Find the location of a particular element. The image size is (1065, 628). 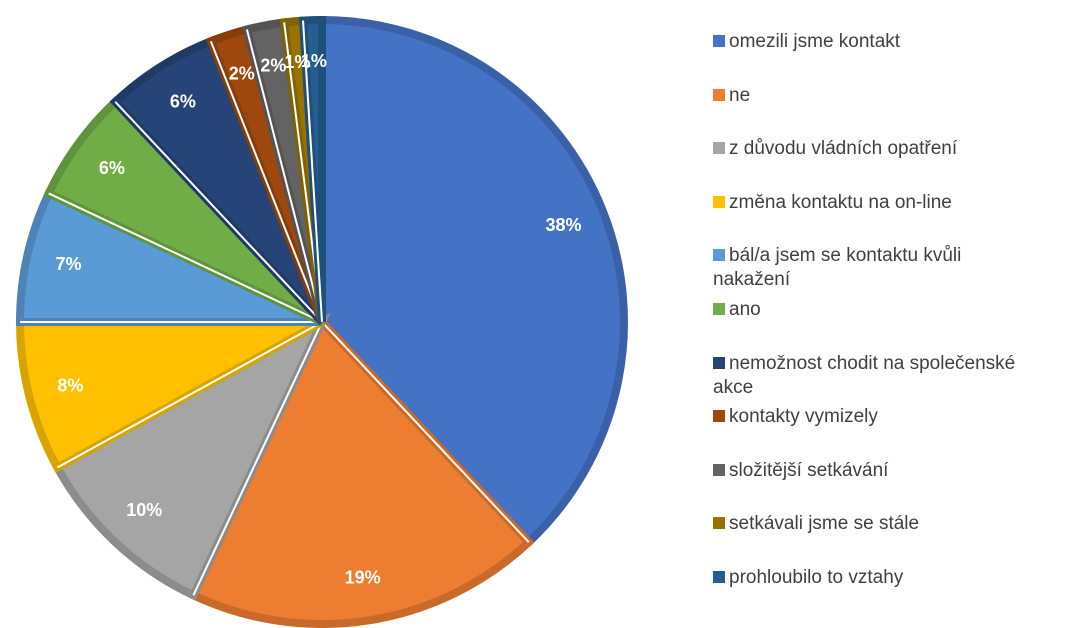

legend-label: bál/a jsem se kontaktu kvůli nakažení is located at coordinates (837, 268).